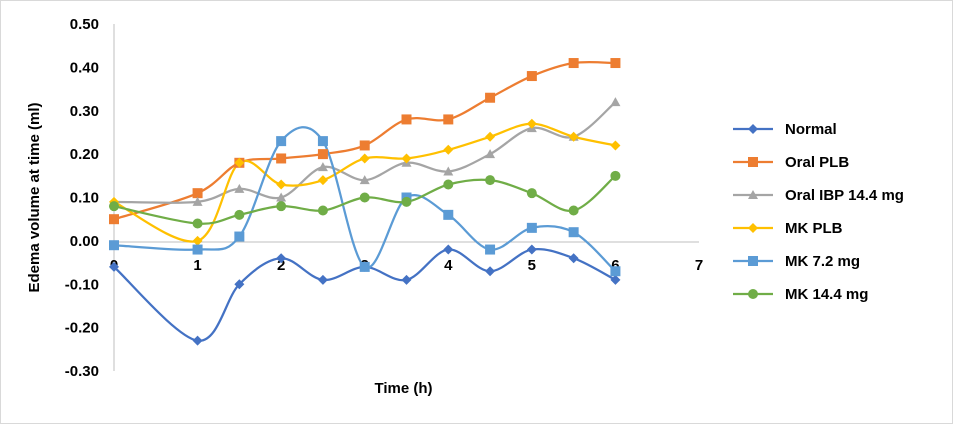  What do you see at coordinates (84, 24) in the screenshot?
I see `y-tick-label: 0.50` at bounding box center [84, 24].